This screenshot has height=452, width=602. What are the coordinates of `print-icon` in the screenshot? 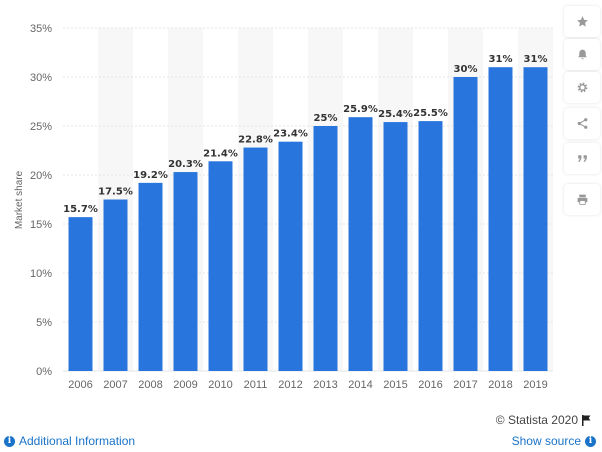 It's located at (582, 199).